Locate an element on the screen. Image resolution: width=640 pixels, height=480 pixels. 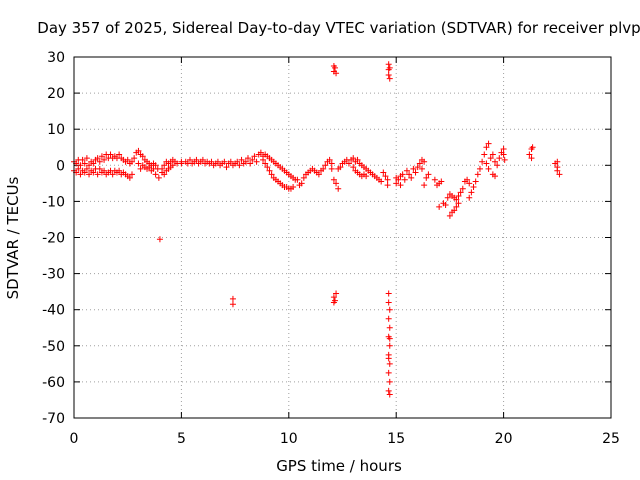
x-tick-label: 5 is located at coordinates (181, 439).